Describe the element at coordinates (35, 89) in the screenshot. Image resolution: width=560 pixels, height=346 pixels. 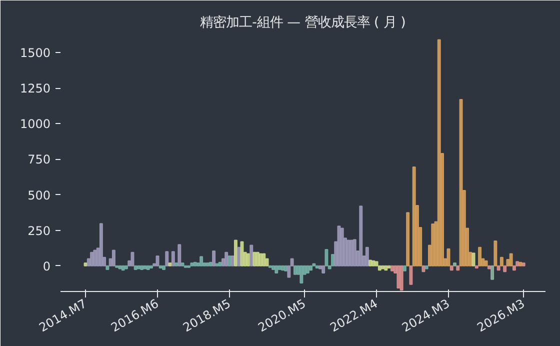
I see `y-tick-label: 1250` at that location.